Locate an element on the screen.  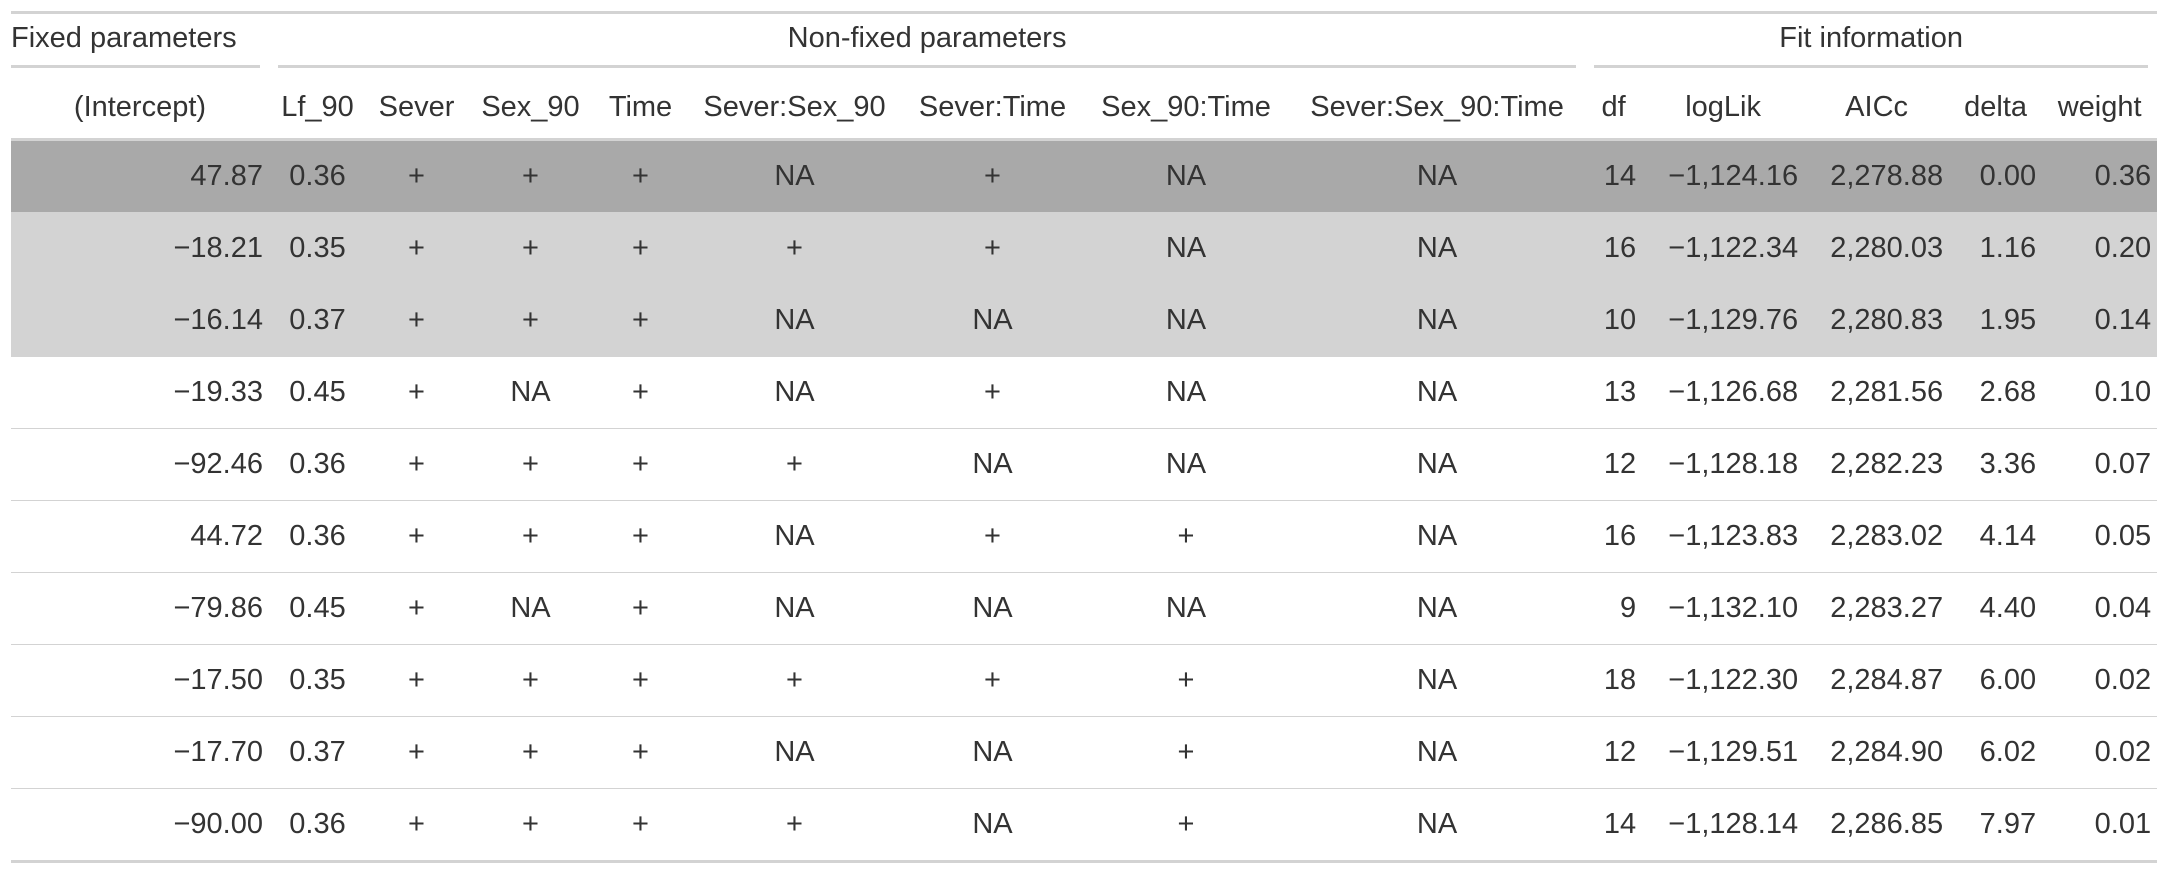
table-cell: −1,122.30 is located at coordinates (1723, 680).